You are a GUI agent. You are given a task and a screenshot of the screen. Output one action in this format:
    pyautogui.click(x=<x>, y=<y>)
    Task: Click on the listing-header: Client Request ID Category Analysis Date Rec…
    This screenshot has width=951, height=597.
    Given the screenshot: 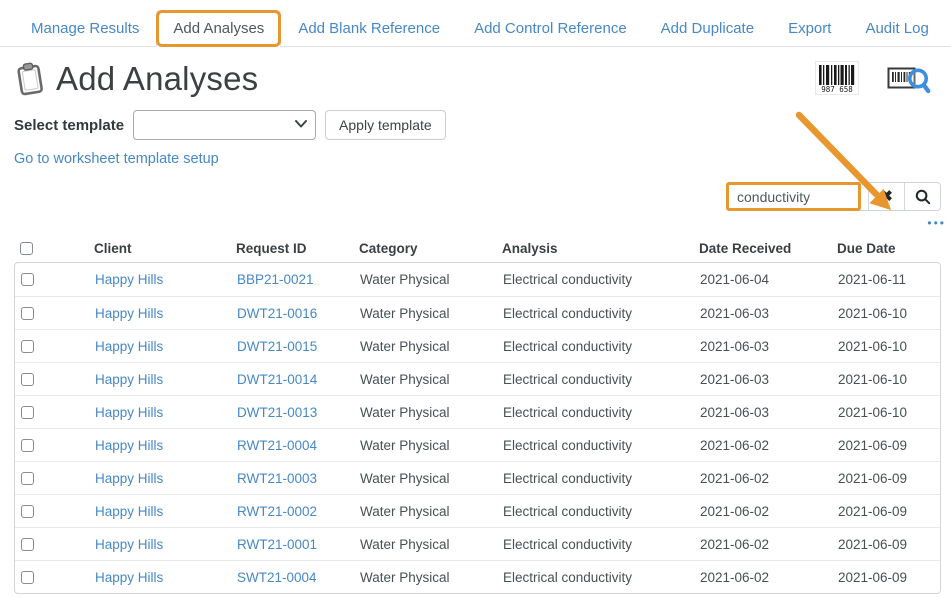 What is the action you would take?
    pyautogui.click(x=477, y=248)
    